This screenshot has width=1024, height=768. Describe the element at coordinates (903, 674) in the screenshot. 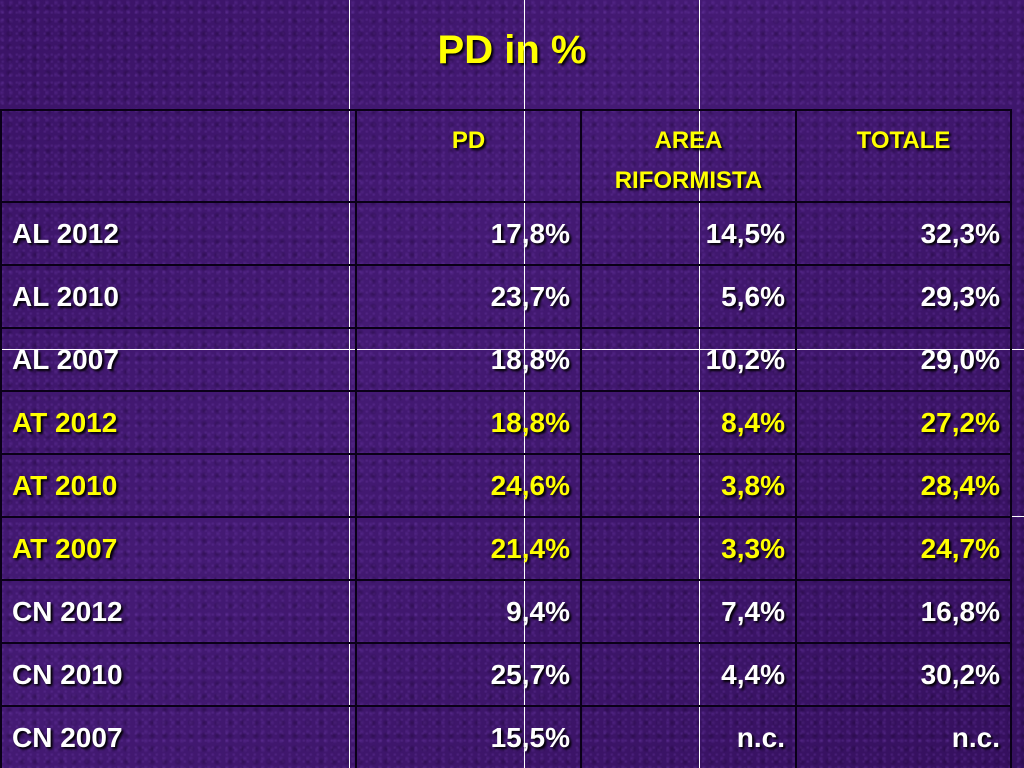

I see `cell-totale: 30,2%` at that location.